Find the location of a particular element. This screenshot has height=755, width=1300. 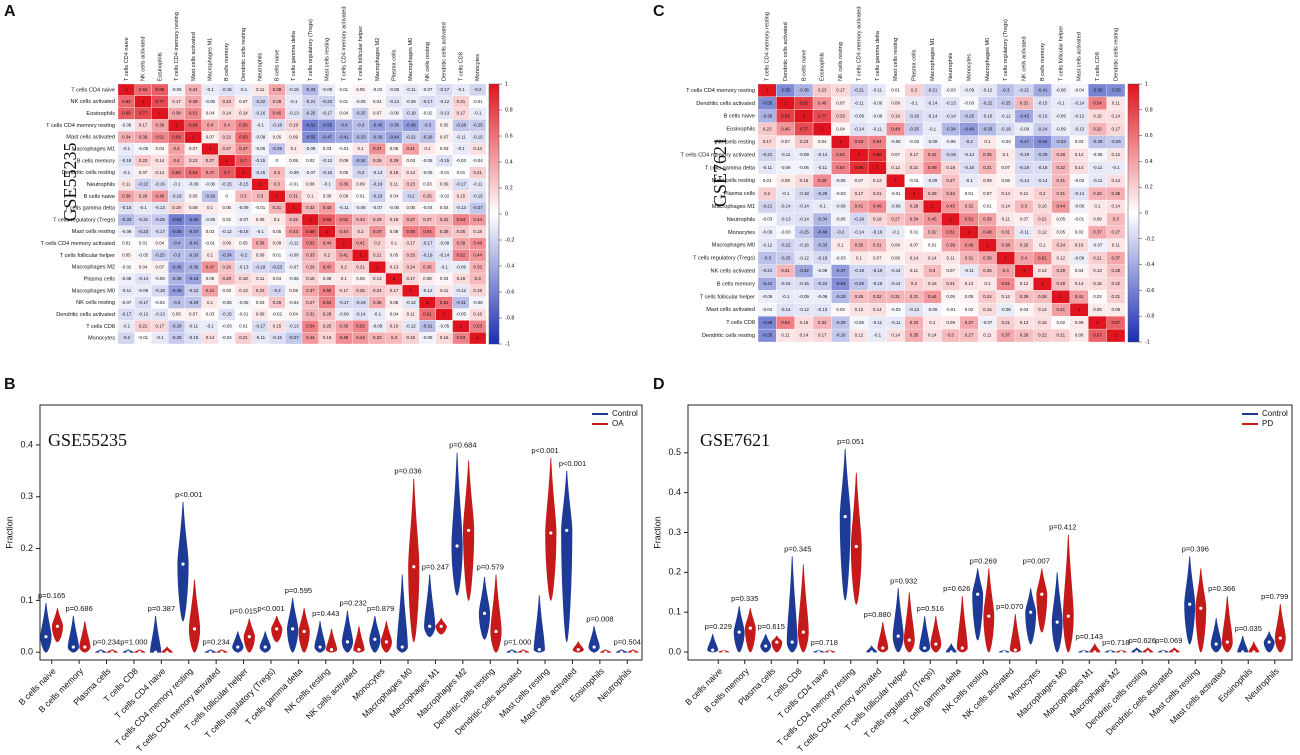

p-value: p=0.626 is located at coordinates (956, 588).